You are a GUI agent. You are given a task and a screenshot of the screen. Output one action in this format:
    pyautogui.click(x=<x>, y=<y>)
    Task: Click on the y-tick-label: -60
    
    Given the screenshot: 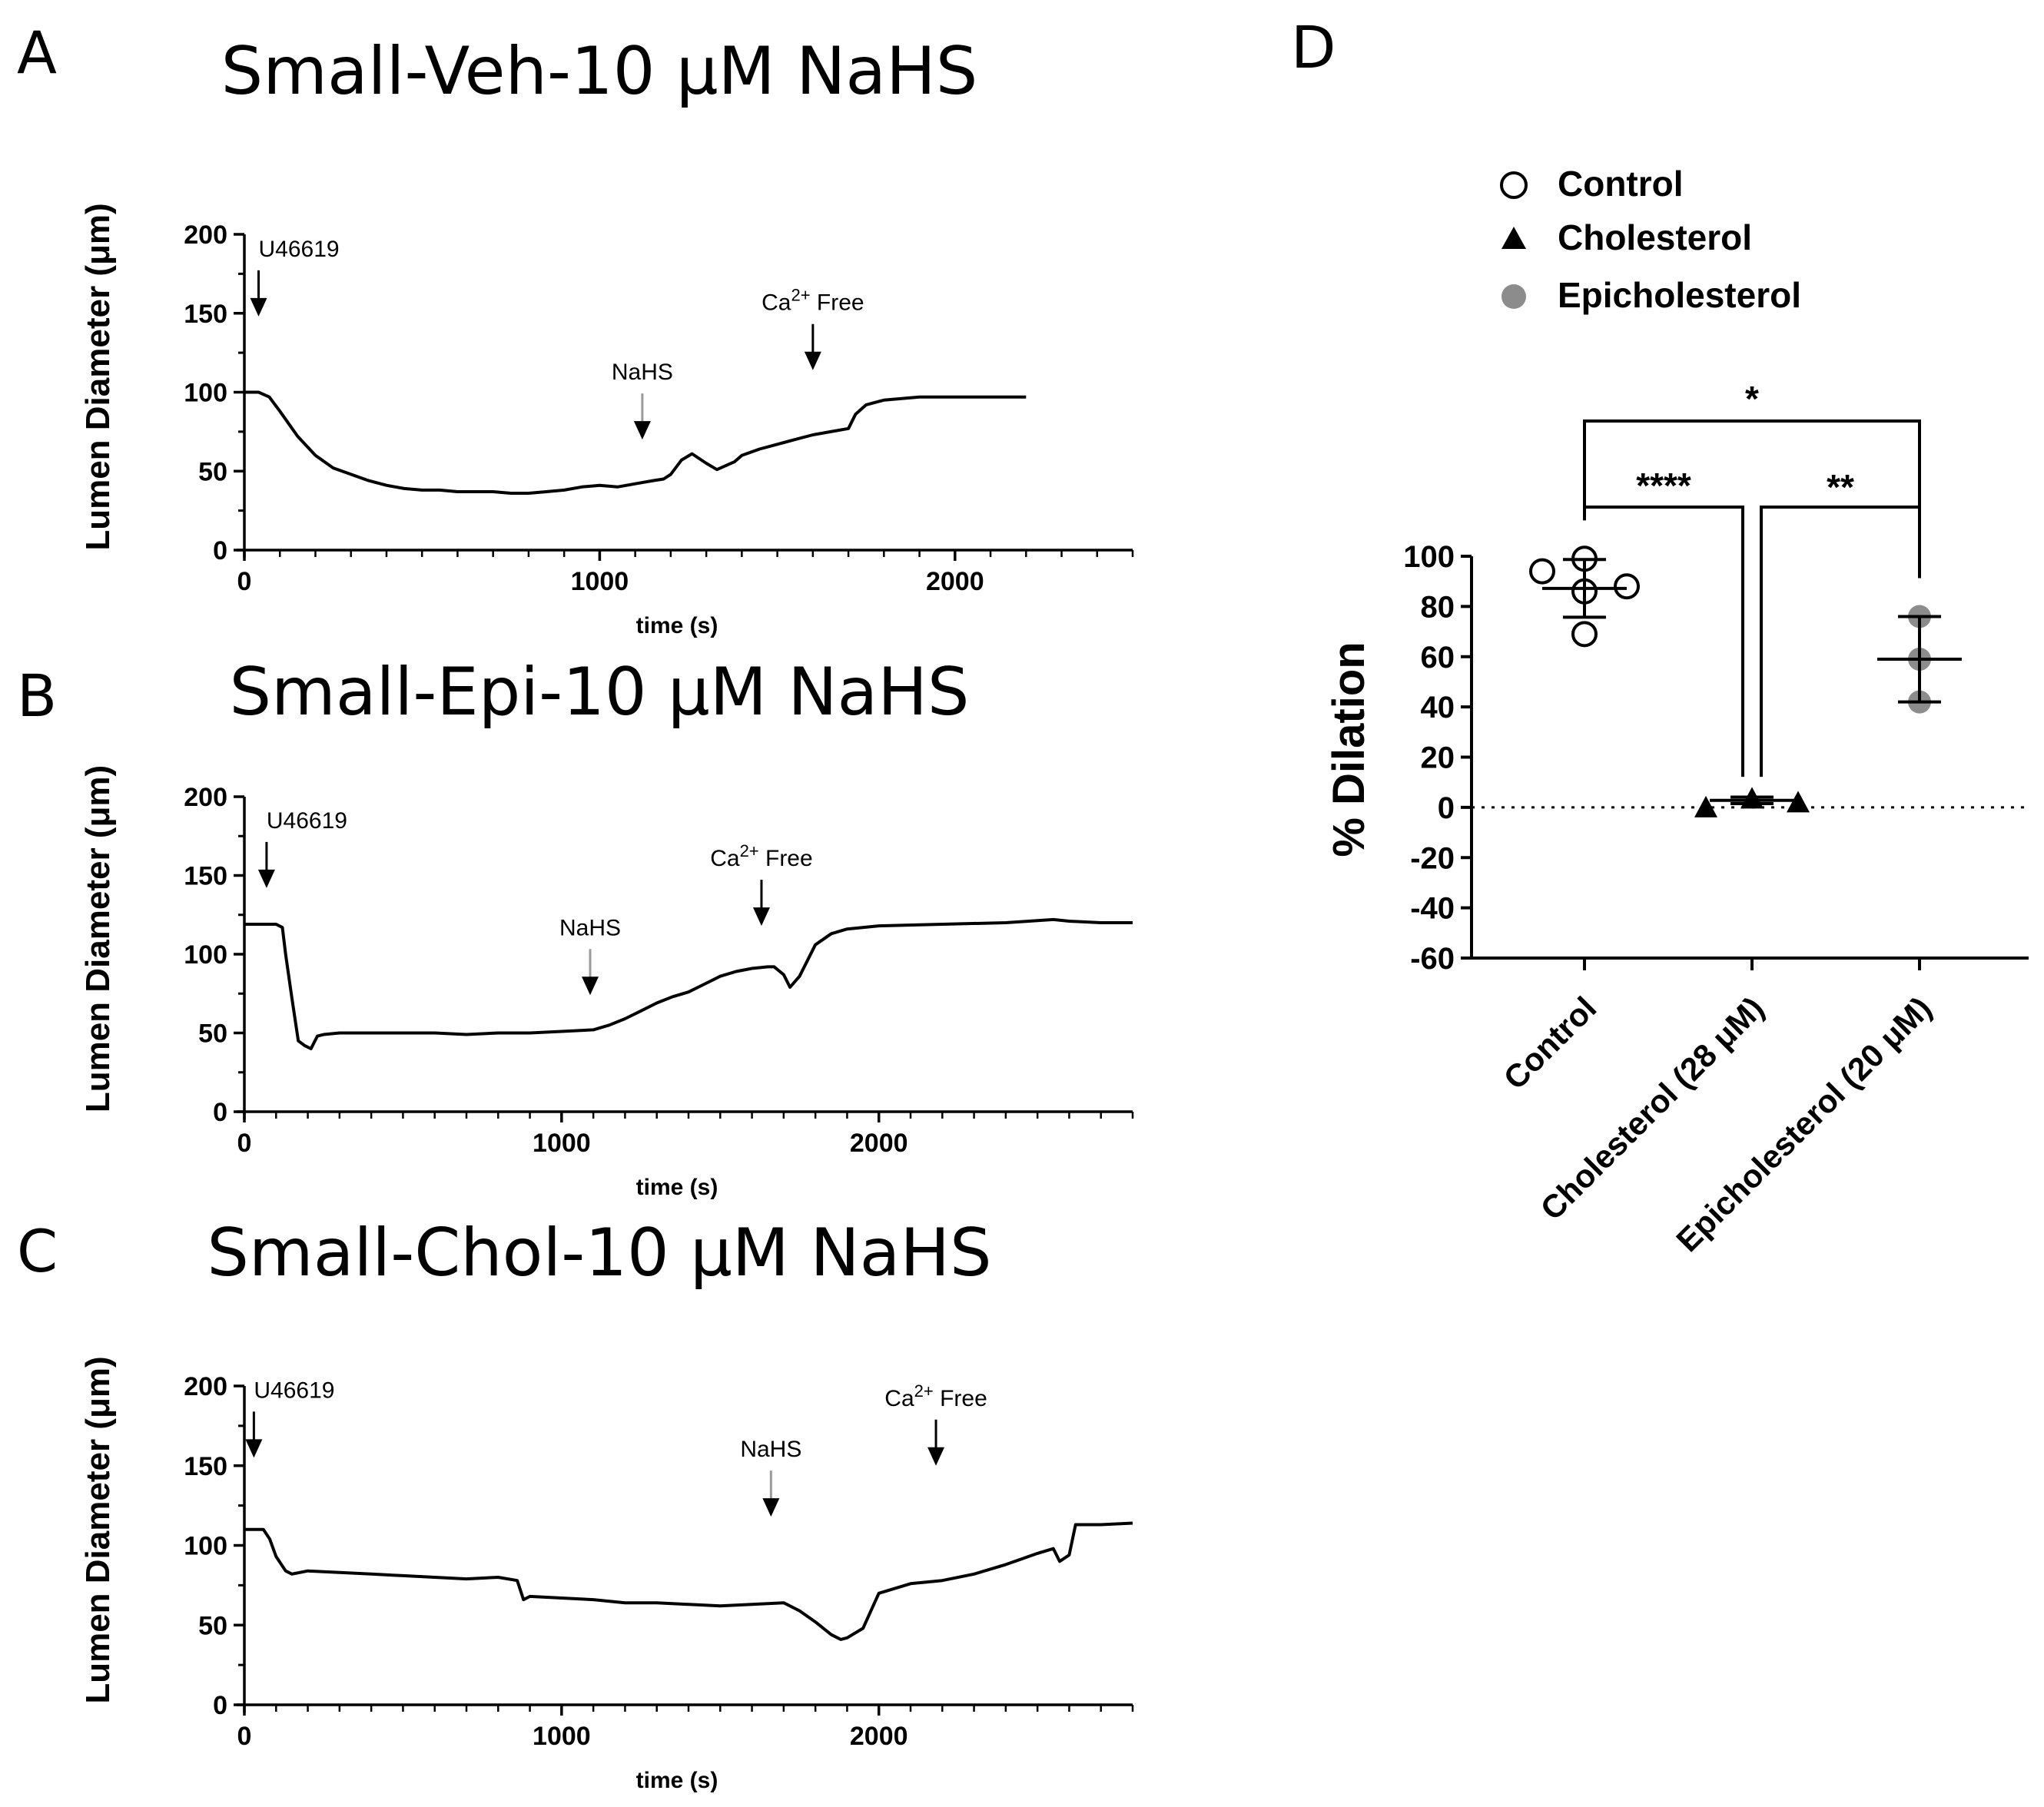 What is the action you would take?
    pyautogui.click(x=1432, y=959)
    